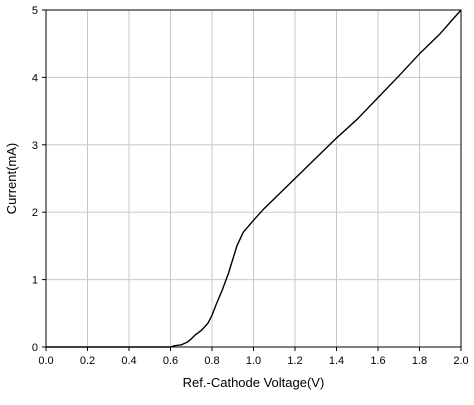 The image size is (474, 405). What do you see at coordinates (35, 146) in the screenshot?
I see `y-tick-label: 3` at bounding box center [35, 146].